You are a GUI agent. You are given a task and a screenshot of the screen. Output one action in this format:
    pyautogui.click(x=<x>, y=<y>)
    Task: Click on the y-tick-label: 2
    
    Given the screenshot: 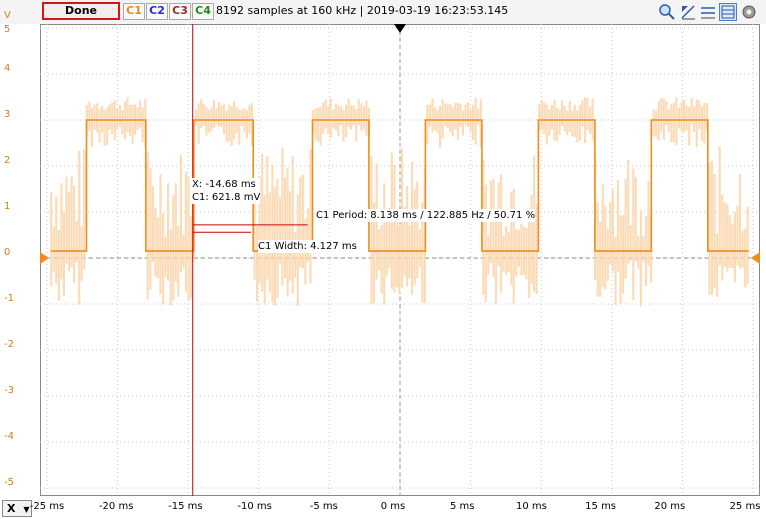 What is the action you would take?
    pyautogui.click(x=7, y=160)
    